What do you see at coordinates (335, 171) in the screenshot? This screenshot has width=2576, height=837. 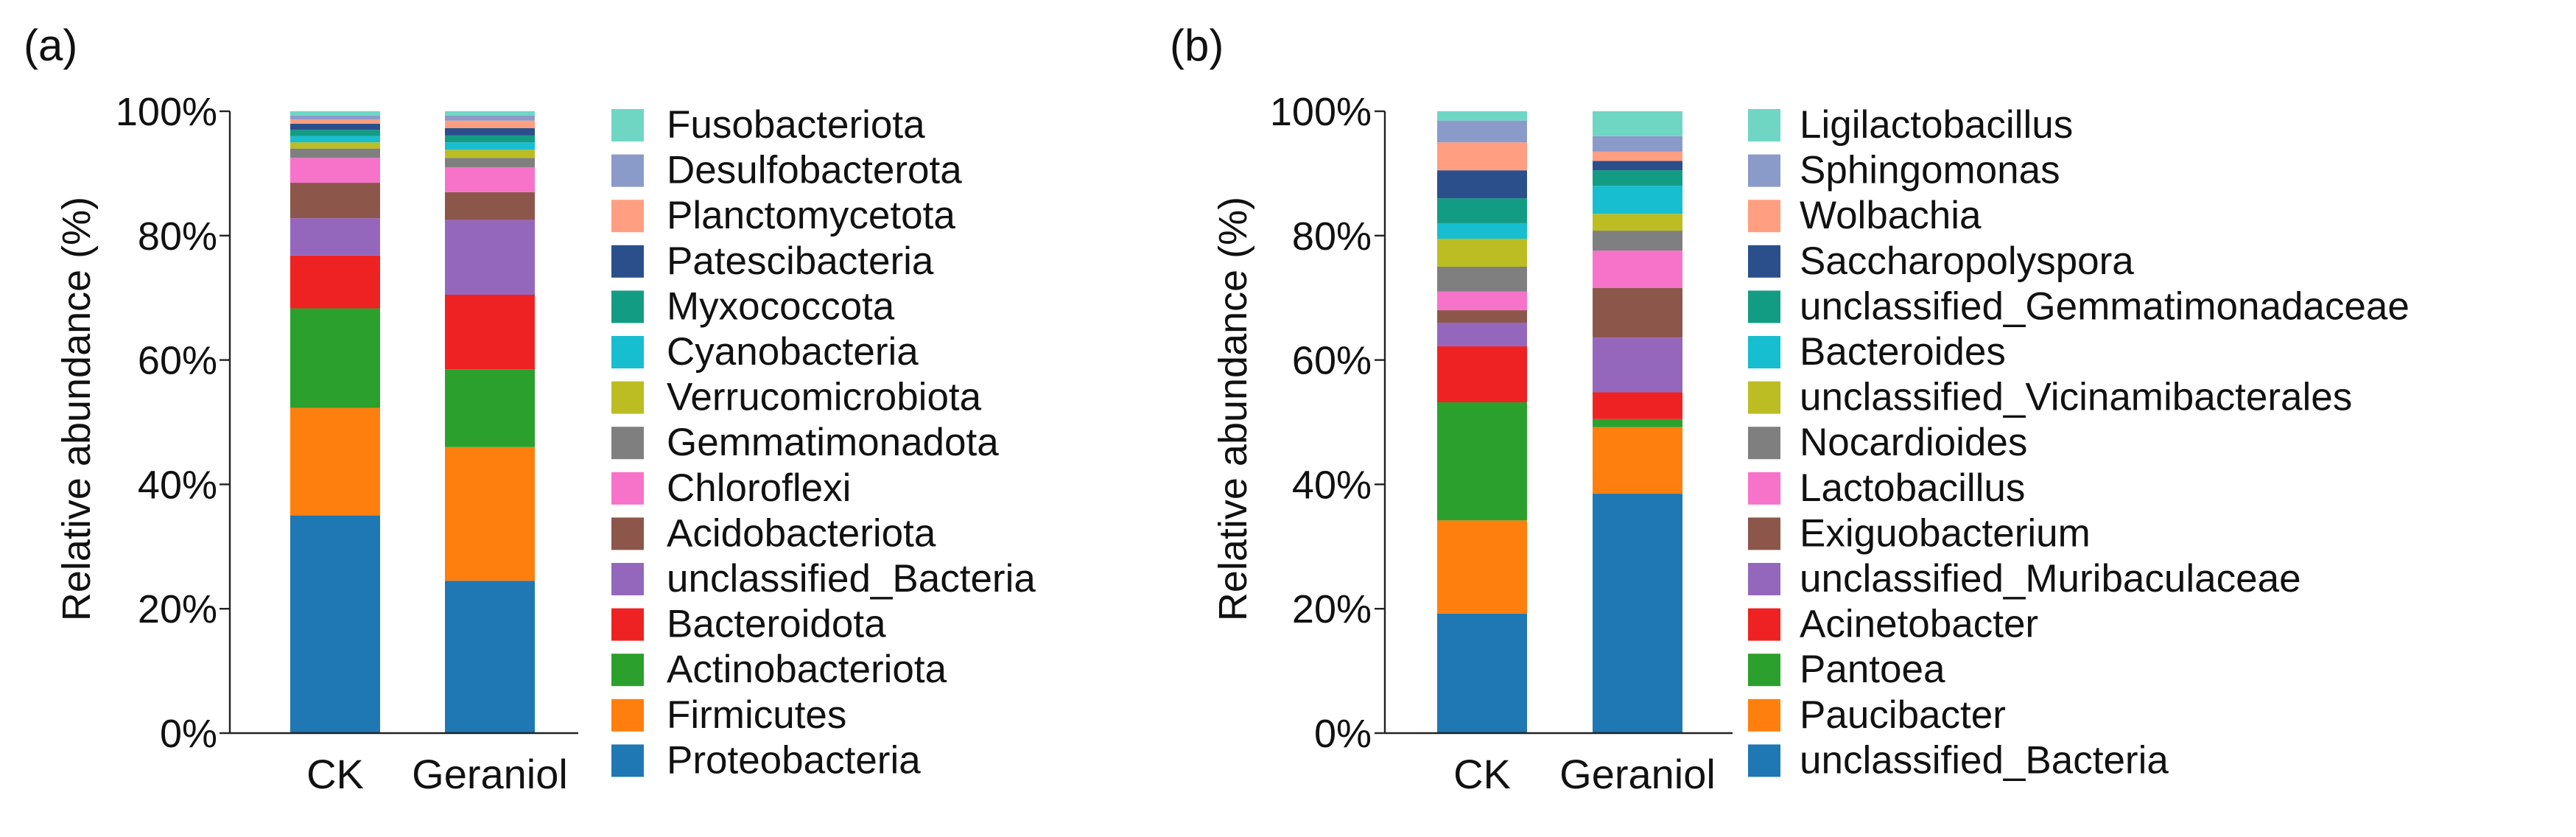 I see `panel-a-bar-ck-chloroflexi` at bounding box center [335, 171].